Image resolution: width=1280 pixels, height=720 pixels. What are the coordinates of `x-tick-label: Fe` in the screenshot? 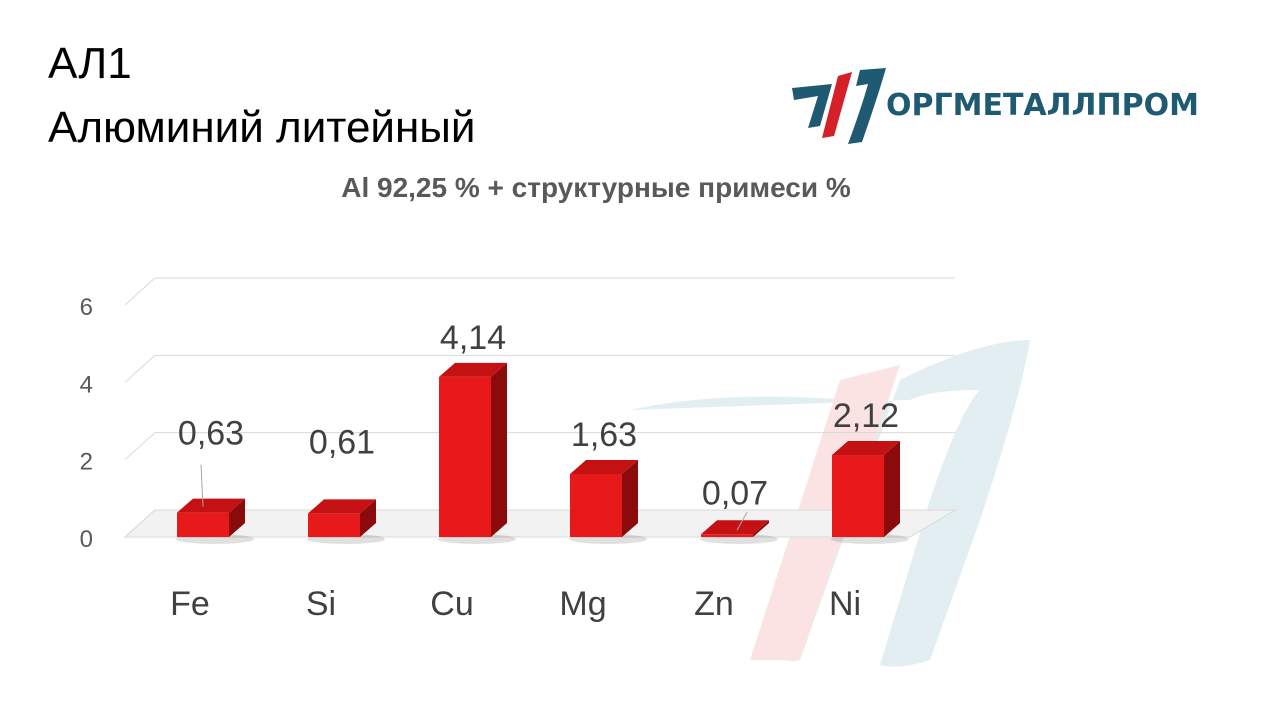 It's located at (190, 604).